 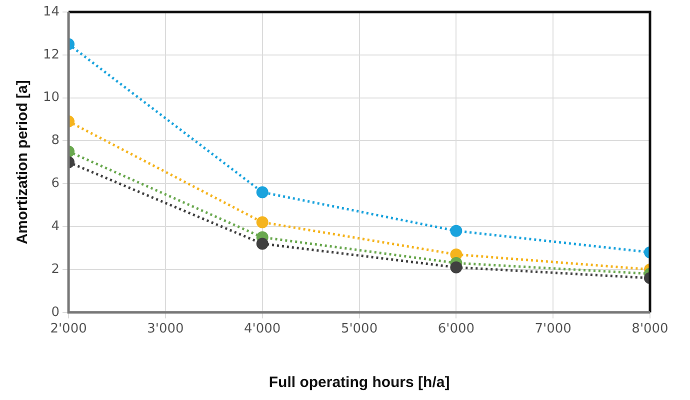 What do you see at coordinates (51, 12) in the screenshot?
I see `y-tick-label: 14` at bounding box center [51, 12].